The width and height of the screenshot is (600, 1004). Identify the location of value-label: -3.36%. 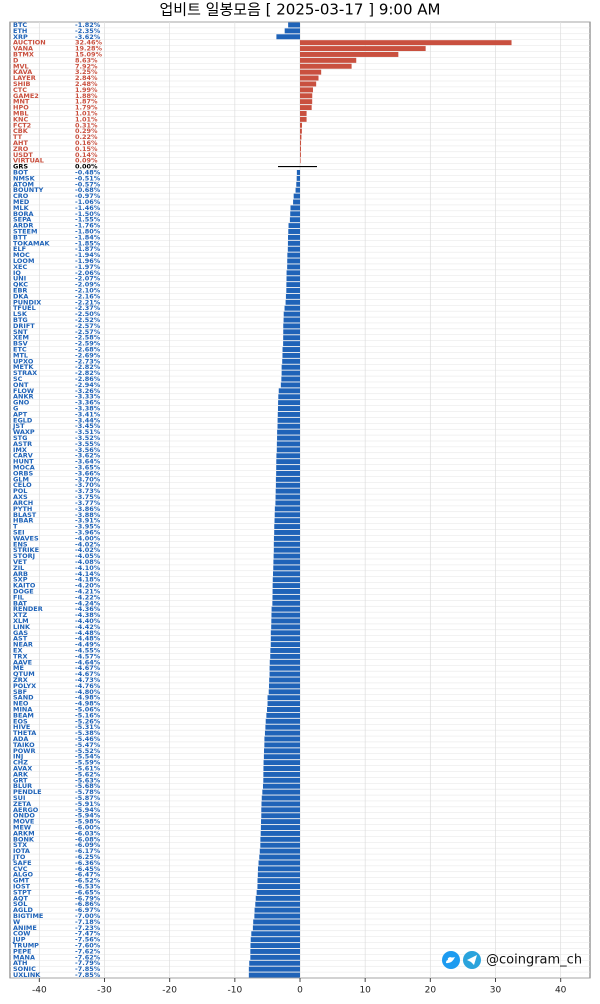
(88, 403).